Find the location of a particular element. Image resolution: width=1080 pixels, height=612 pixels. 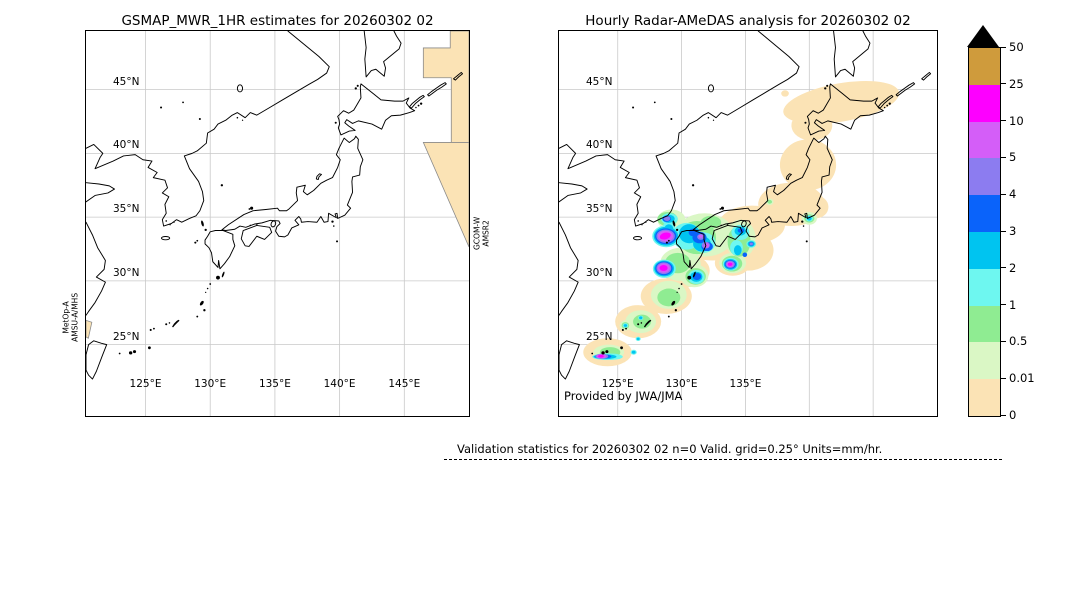

metop-sensor-label-line1: MetOp-A is located at coordinates (66, 317).